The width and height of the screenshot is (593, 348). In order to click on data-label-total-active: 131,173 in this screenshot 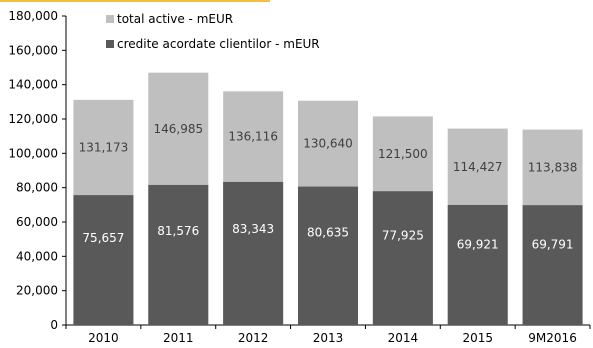, I will do `click(104, 147)`.